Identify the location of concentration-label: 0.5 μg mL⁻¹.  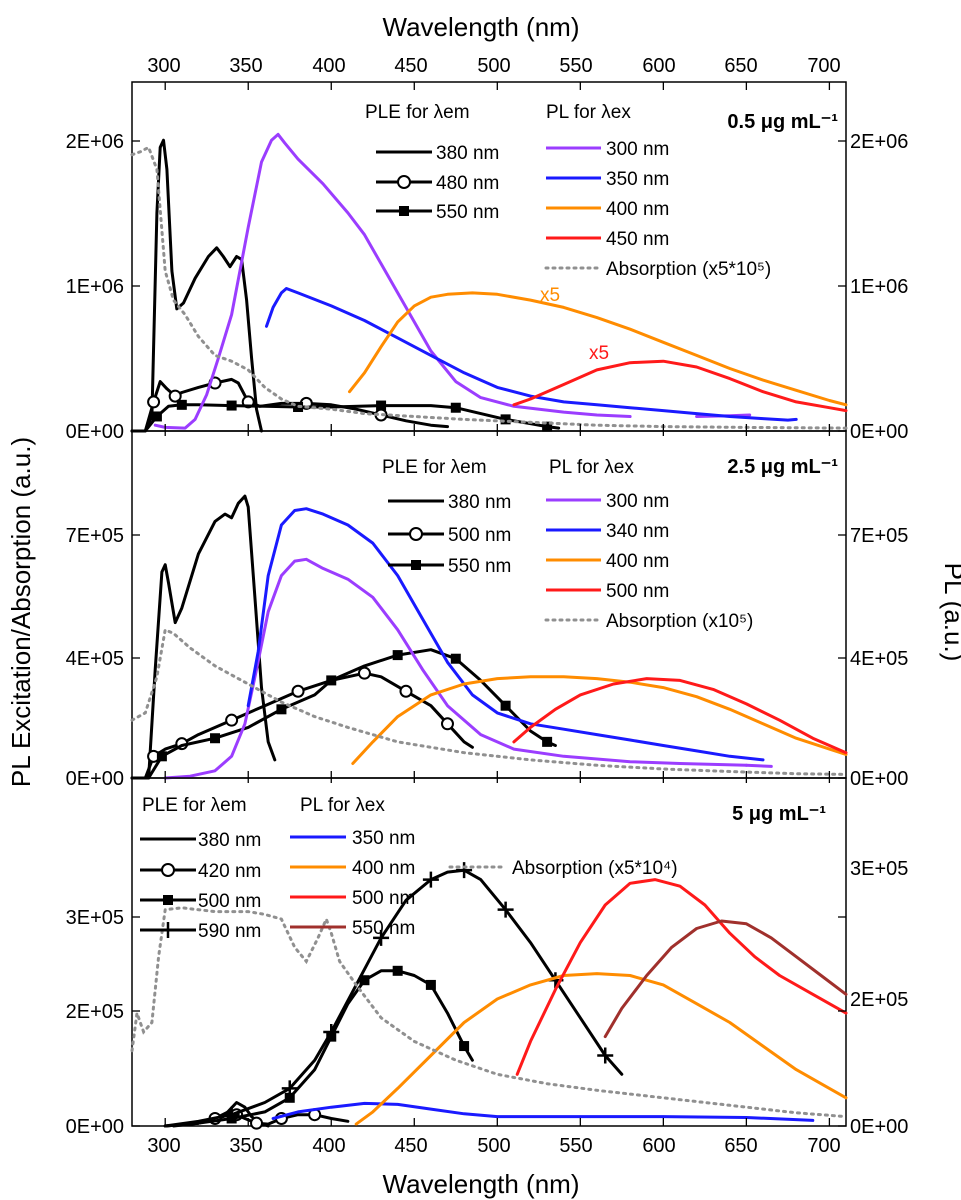
(782, 122).